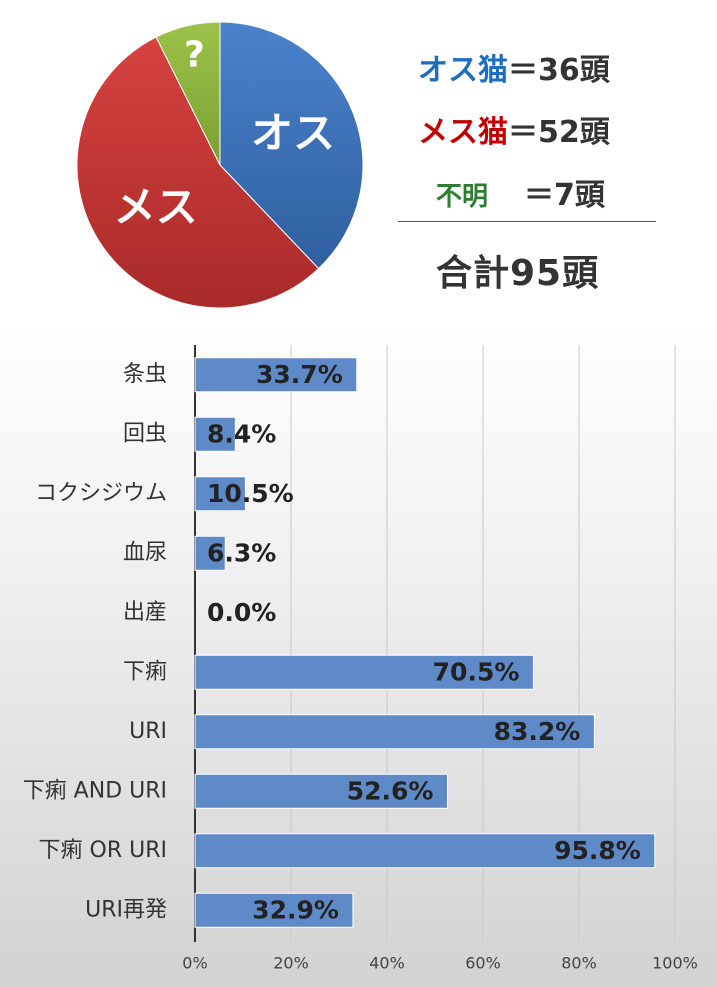 The width and height of the screenshot is (717, 987). I want to click on data-label-1: 8.4%, so click(241, 433).